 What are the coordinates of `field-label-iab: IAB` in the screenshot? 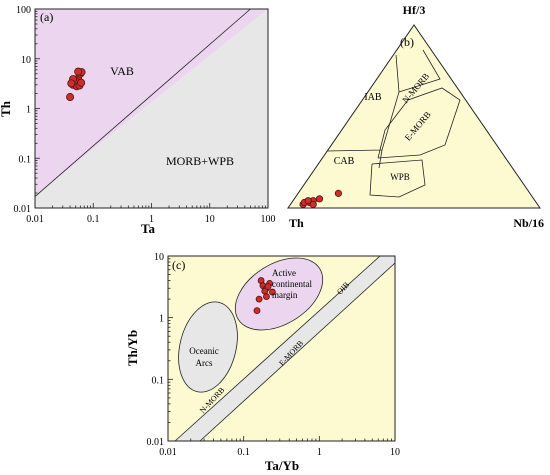 It's located at (373, 97).